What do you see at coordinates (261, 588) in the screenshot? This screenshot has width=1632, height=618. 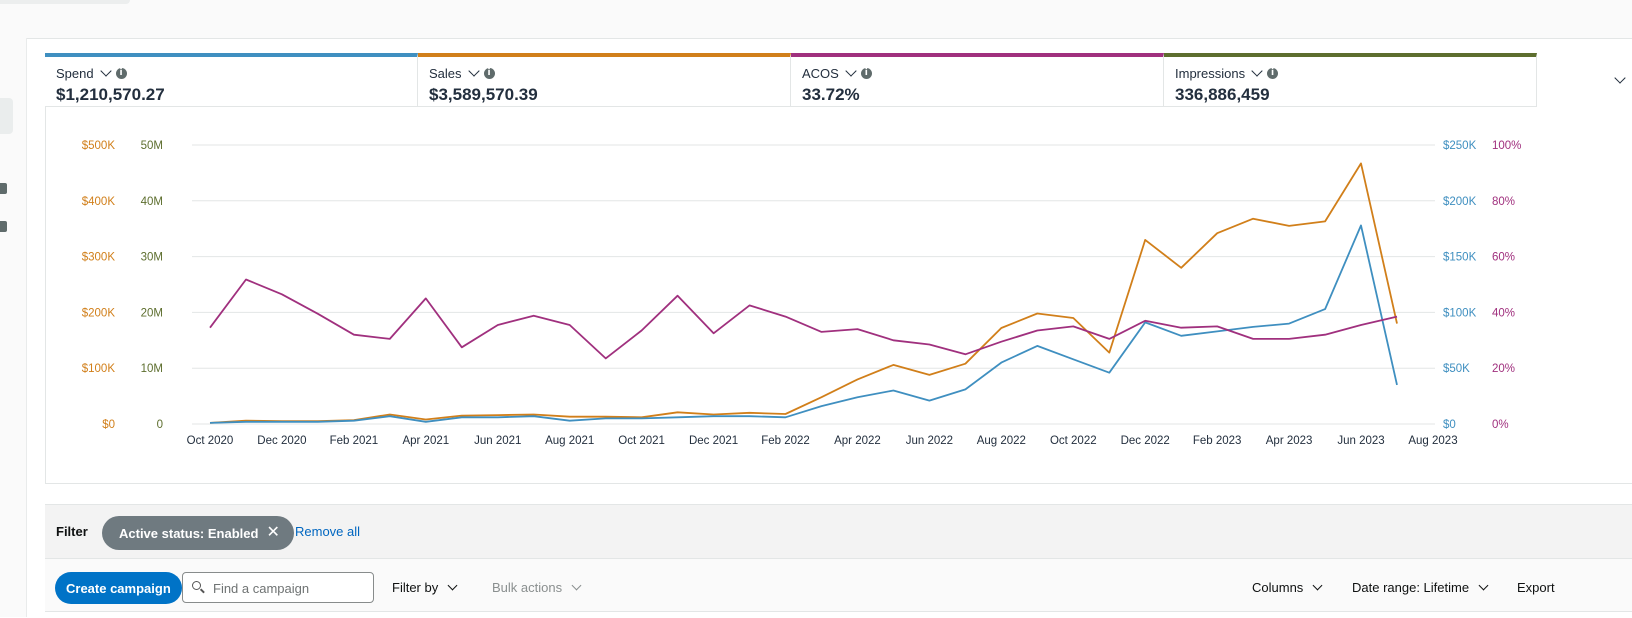 I see `search-placeholder: Find a campaign` at bounding box center [261, 588].